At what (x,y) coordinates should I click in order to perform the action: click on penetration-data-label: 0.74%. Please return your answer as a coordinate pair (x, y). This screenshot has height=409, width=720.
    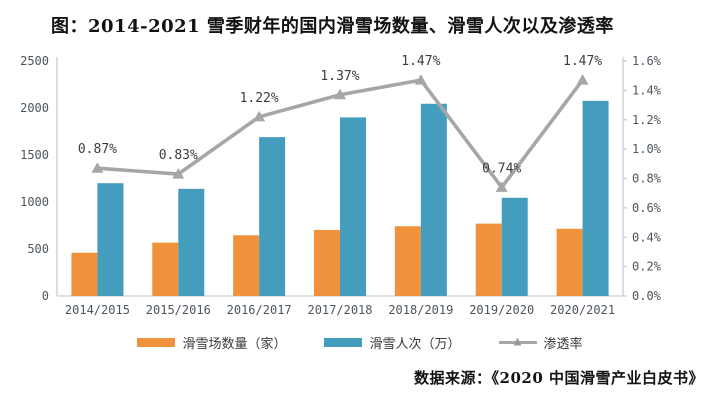
    Looking at the image, I should click on (501, 168).